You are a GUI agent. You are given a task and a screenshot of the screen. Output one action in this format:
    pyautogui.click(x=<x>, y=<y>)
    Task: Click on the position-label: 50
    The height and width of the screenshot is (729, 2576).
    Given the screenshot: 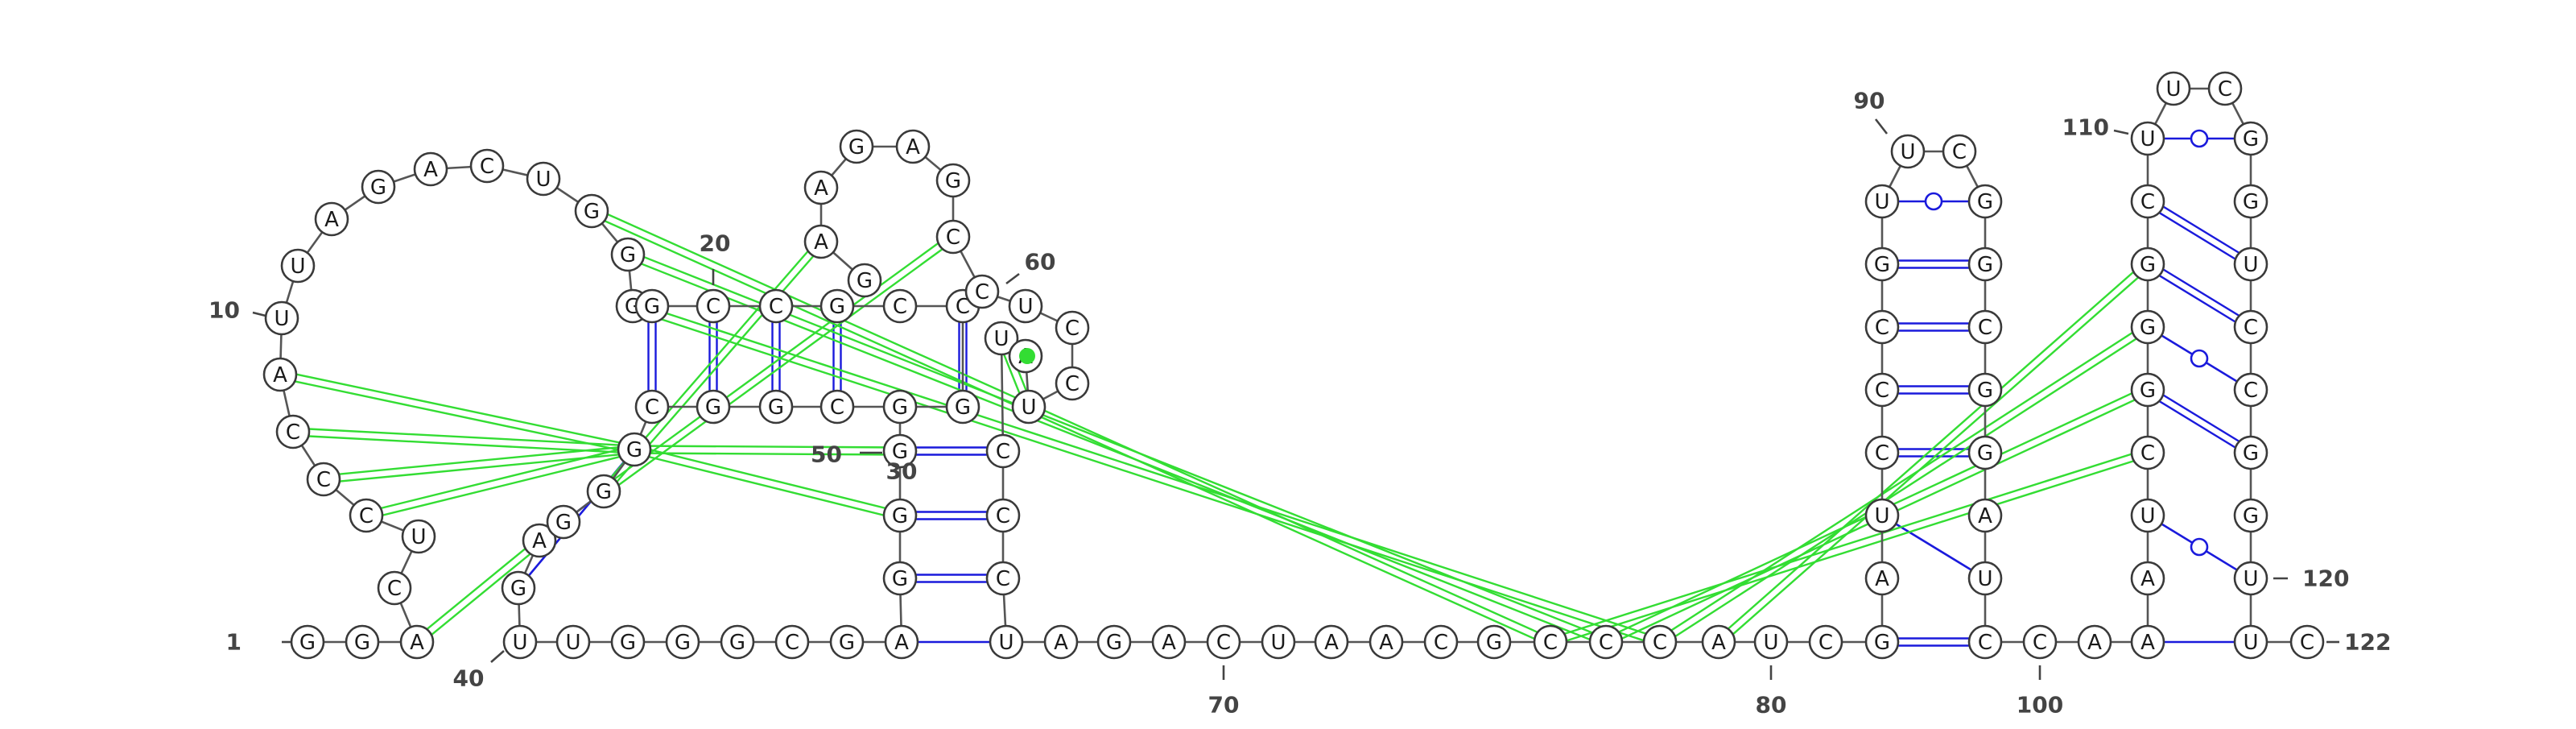 What is the action you would take?
    pyautogui.click(x=826, y=454)
    